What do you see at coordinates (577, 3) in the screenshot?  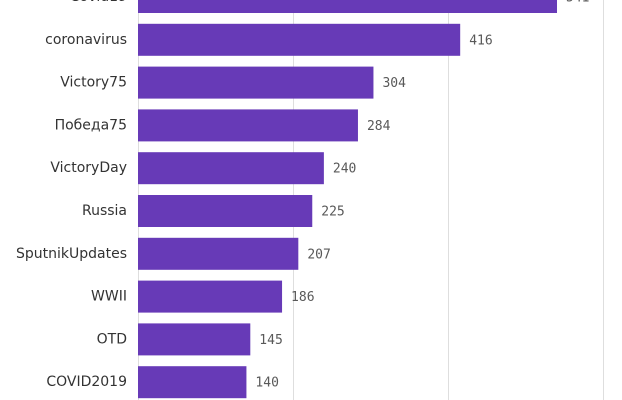 I see `value-label-0: 541` at bounding box center [577, 3].